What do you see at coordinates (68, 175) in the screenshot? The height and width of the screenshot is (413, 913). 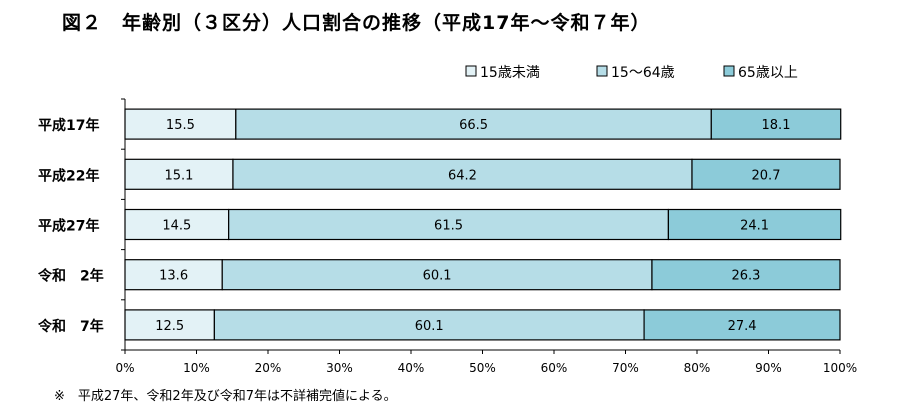 I see `category-label: 平成22年` at bounding box center [68, 175].